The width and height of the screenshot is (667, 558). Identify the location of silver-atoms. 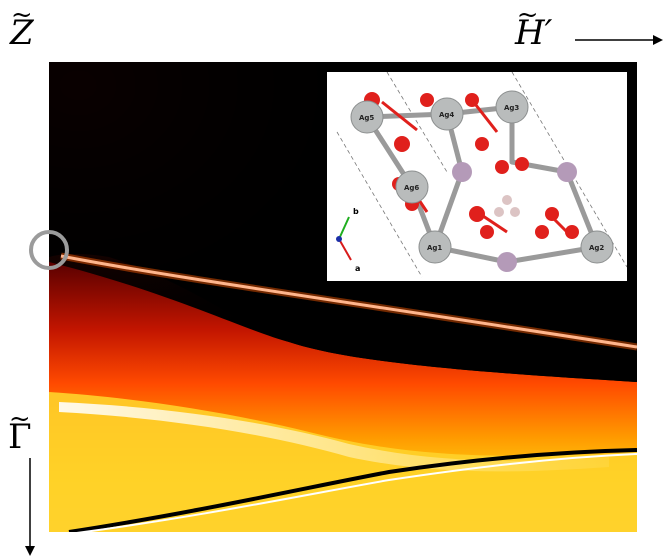
(482, 177).